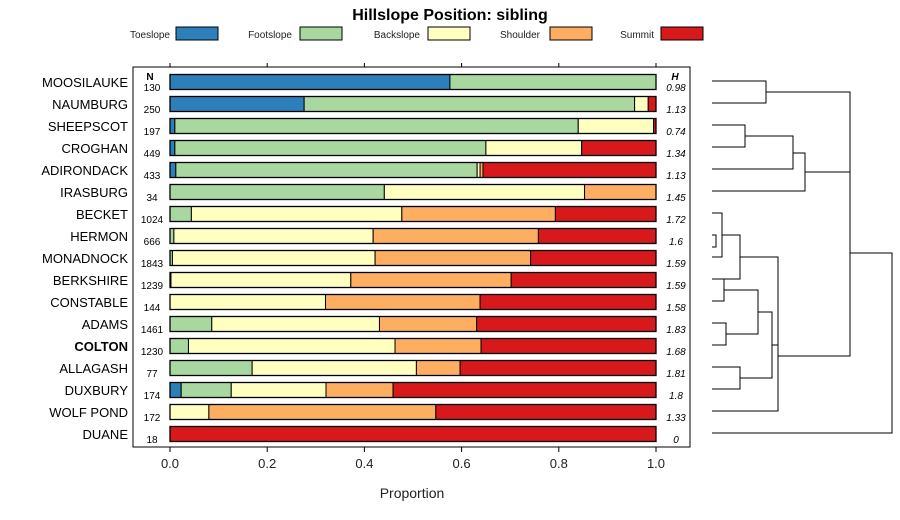  Describe the element at coordinates (450, 15) in the screenshot. I see `chart-title: Hillslope Position: sibling` at that location.